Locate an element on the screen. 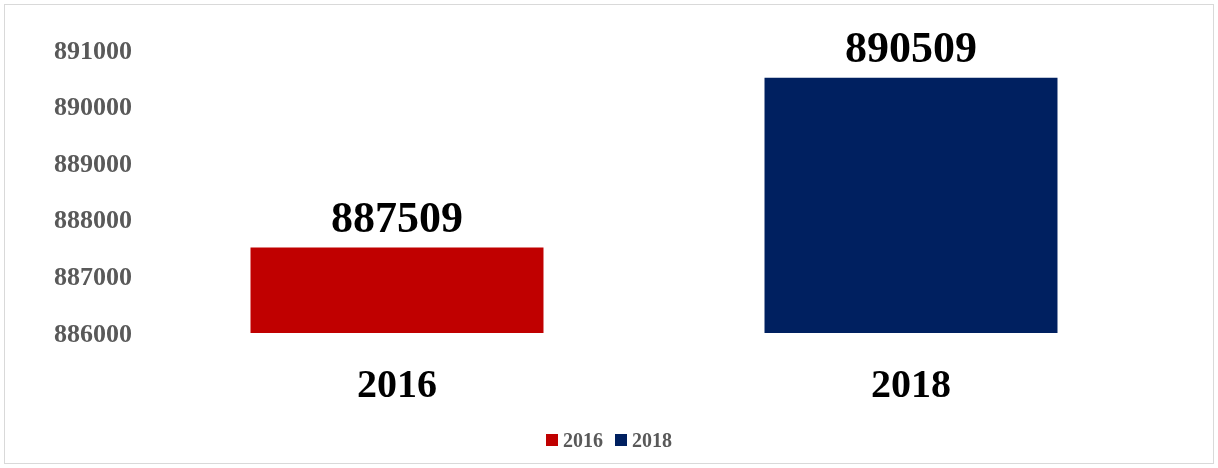  y-tick-label: 888000 is located at coordinates (93, 220).